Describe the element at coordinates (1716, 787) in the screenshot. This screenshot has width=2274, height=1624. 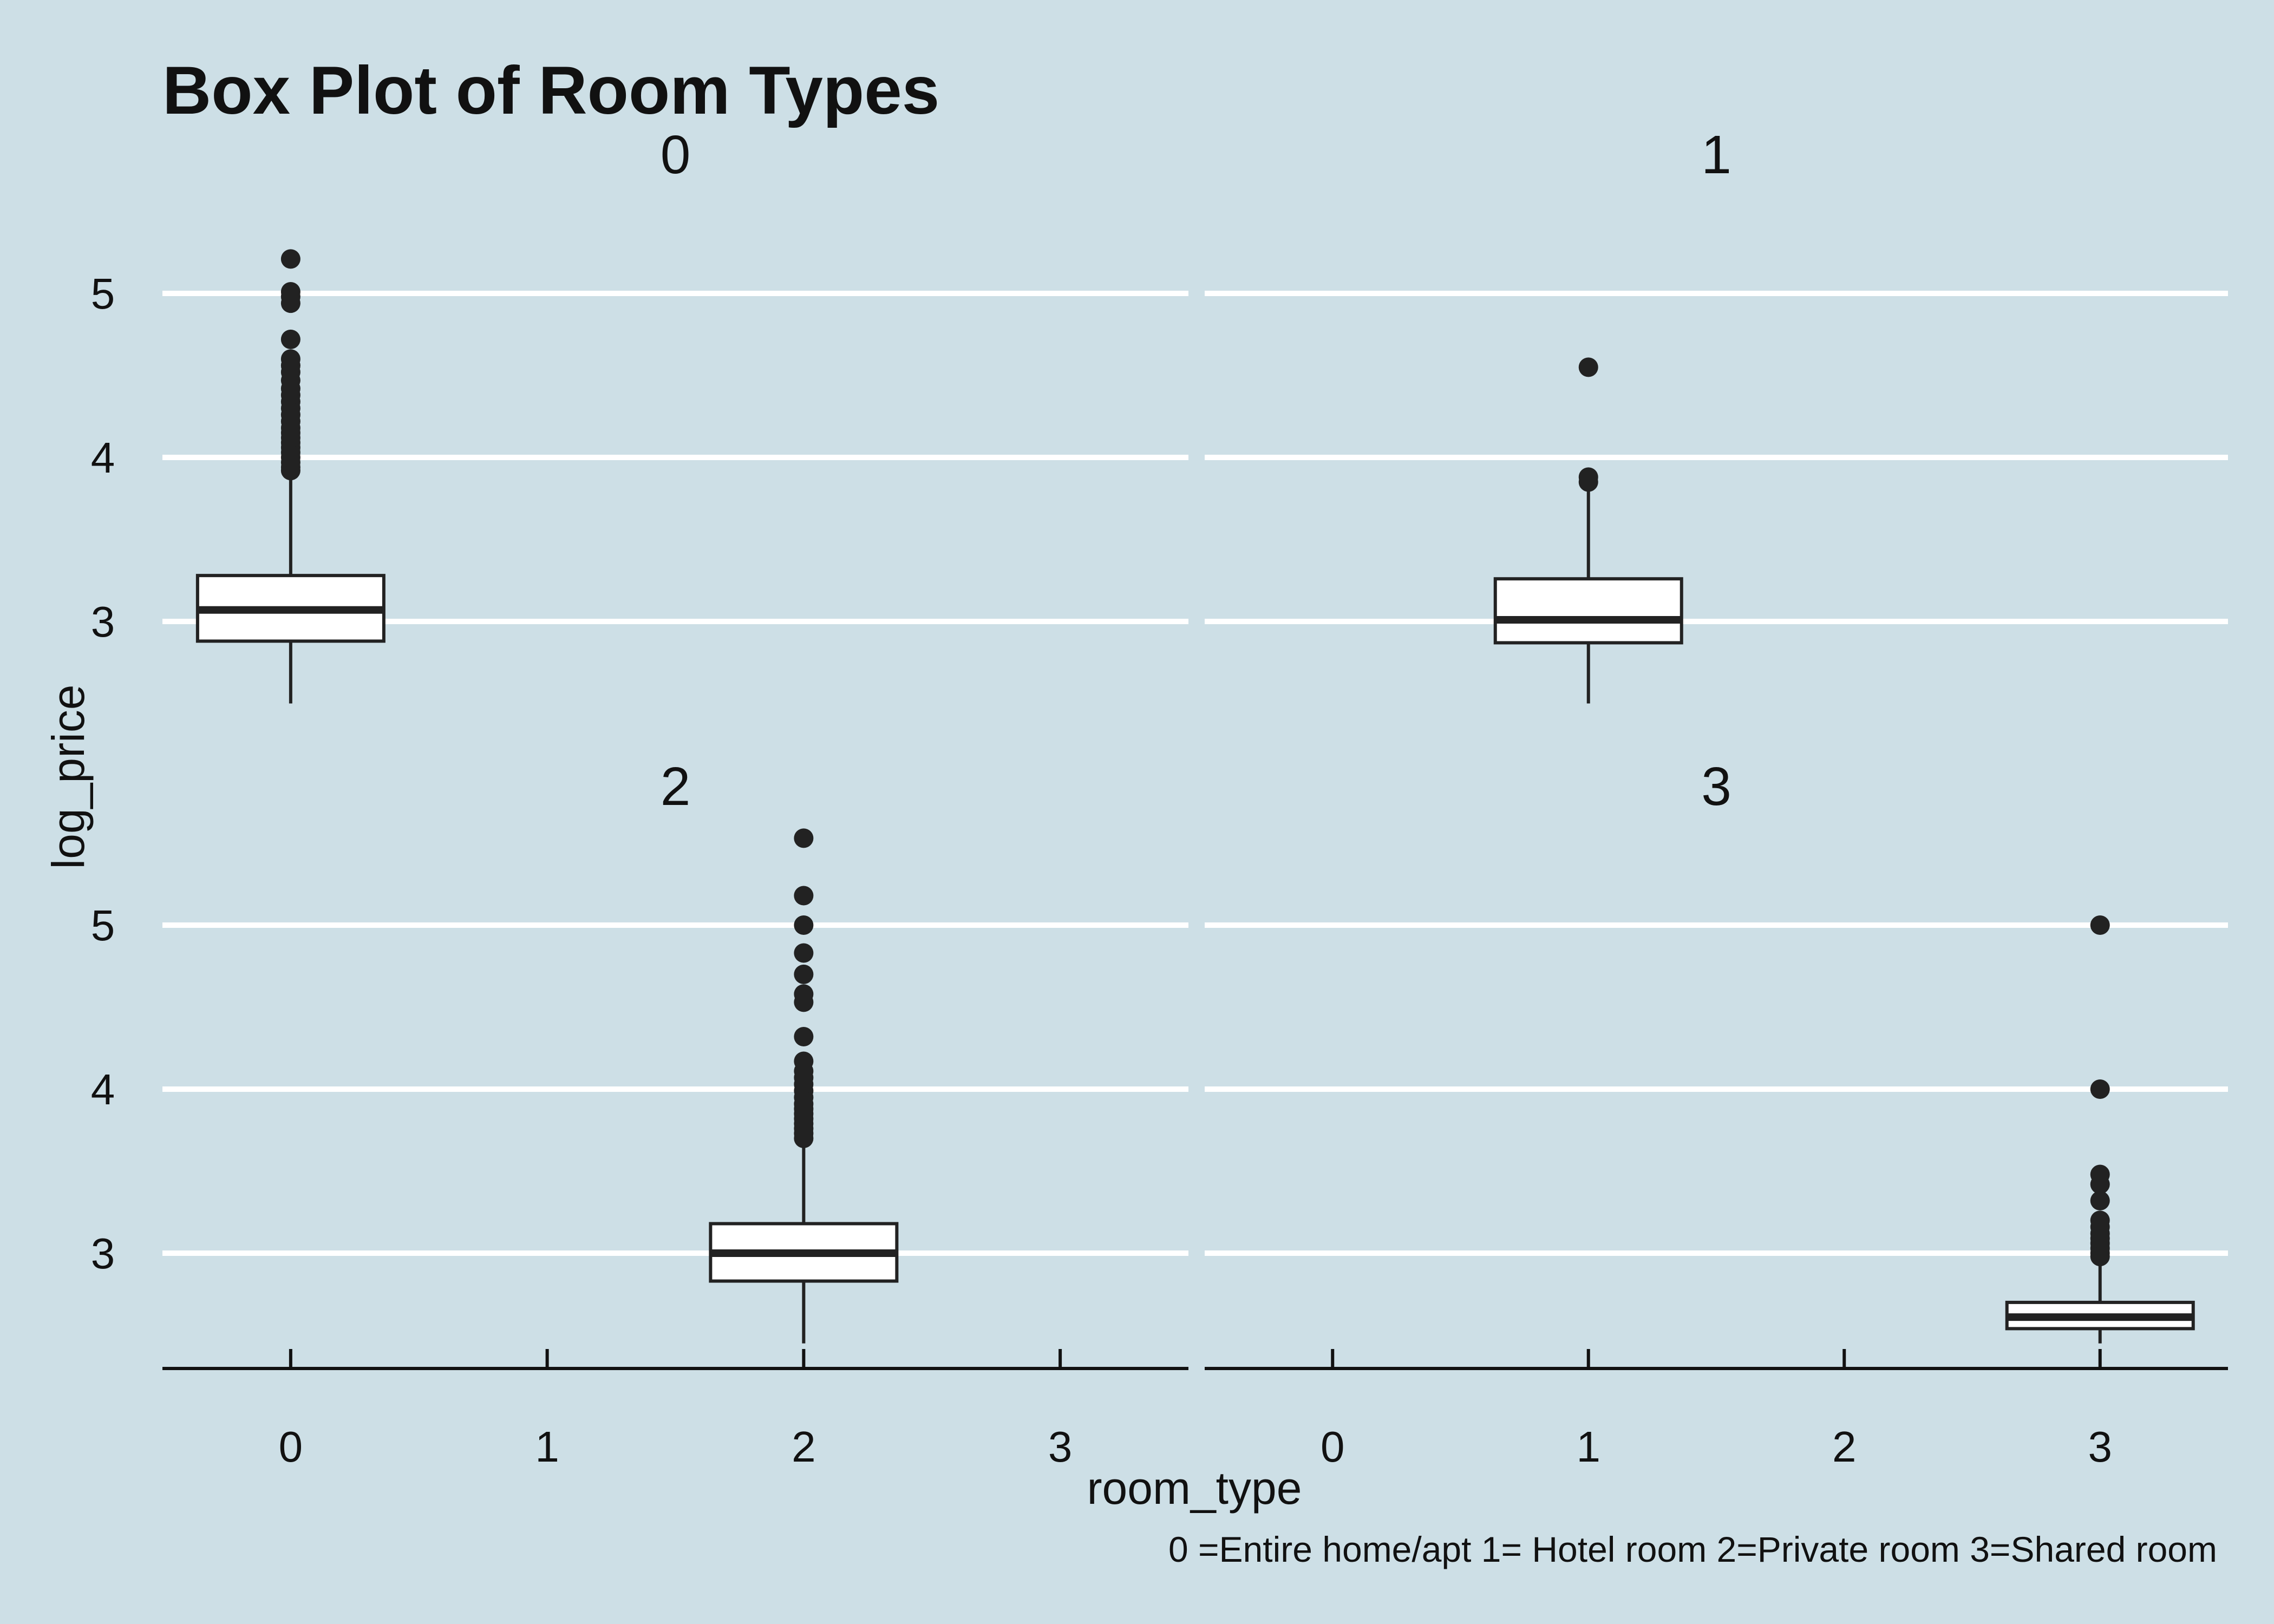
I see `facet-strip-label: 3` at that location.